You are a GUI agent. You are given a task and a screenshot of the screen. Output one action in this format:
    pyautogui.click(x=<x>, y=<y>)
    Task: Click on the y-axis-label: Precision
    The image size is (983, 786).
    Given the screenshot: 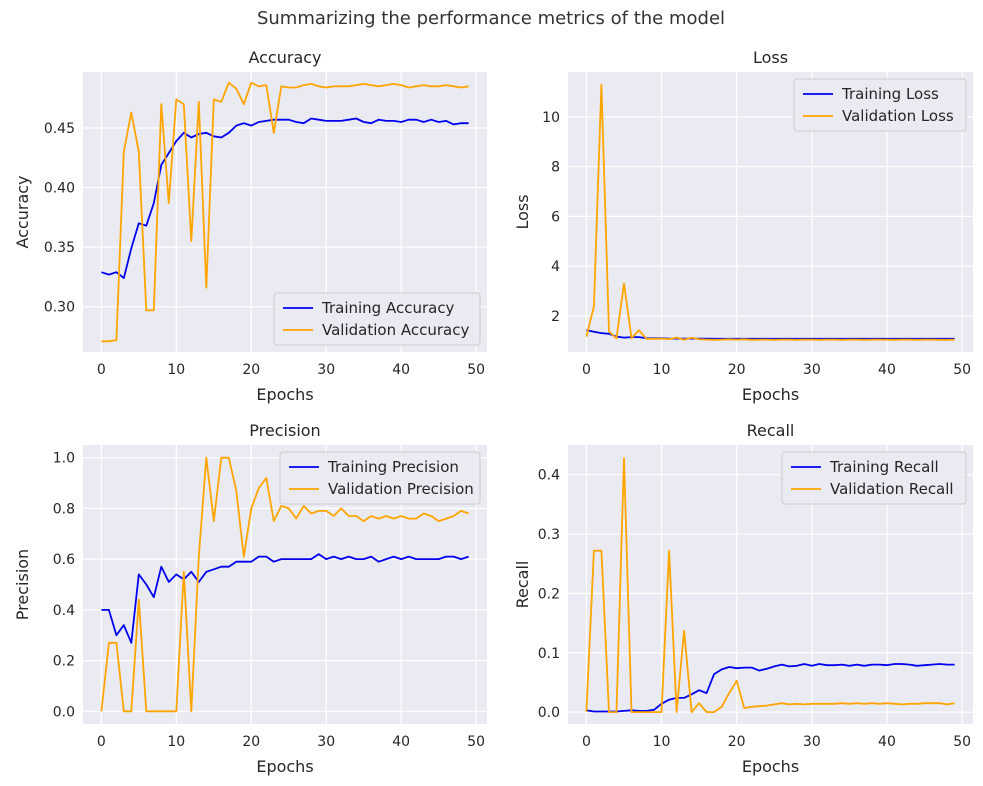 What is the action you would take?
    pyautogui.click(x=22, y=584)
    